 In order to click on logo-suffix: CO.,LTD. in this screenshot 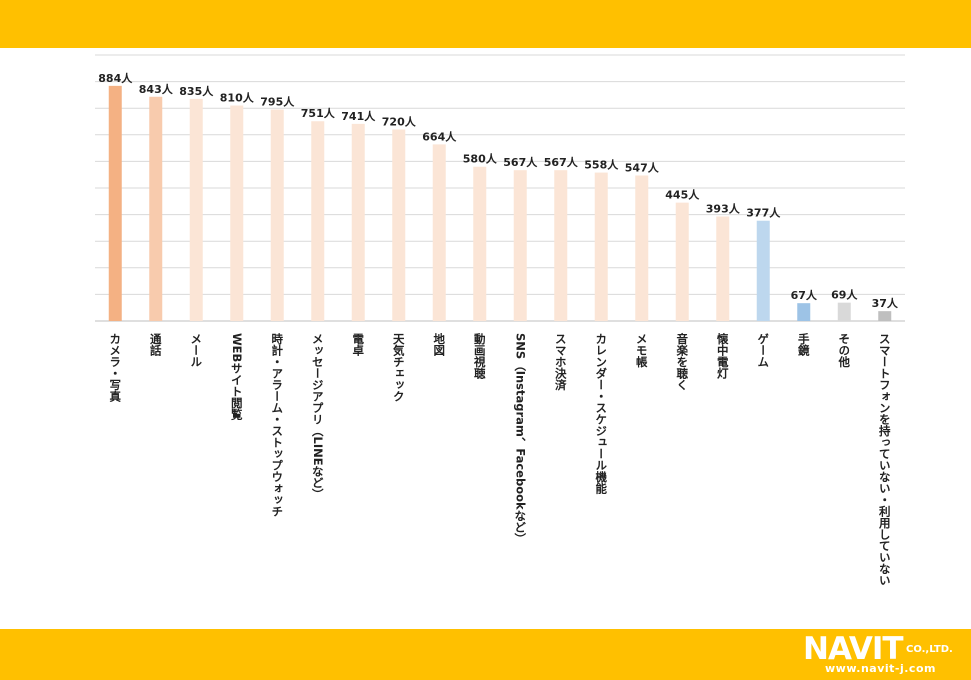, I will do `click(929, 649)`.